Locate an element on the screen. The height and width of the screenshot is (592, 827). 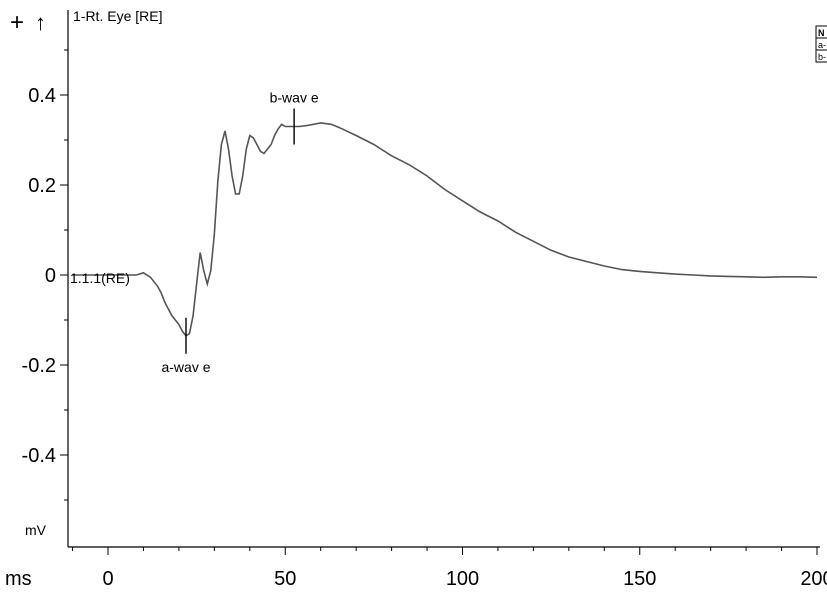
y-tick-label: -0.4 is located at coordinates (39, 456).